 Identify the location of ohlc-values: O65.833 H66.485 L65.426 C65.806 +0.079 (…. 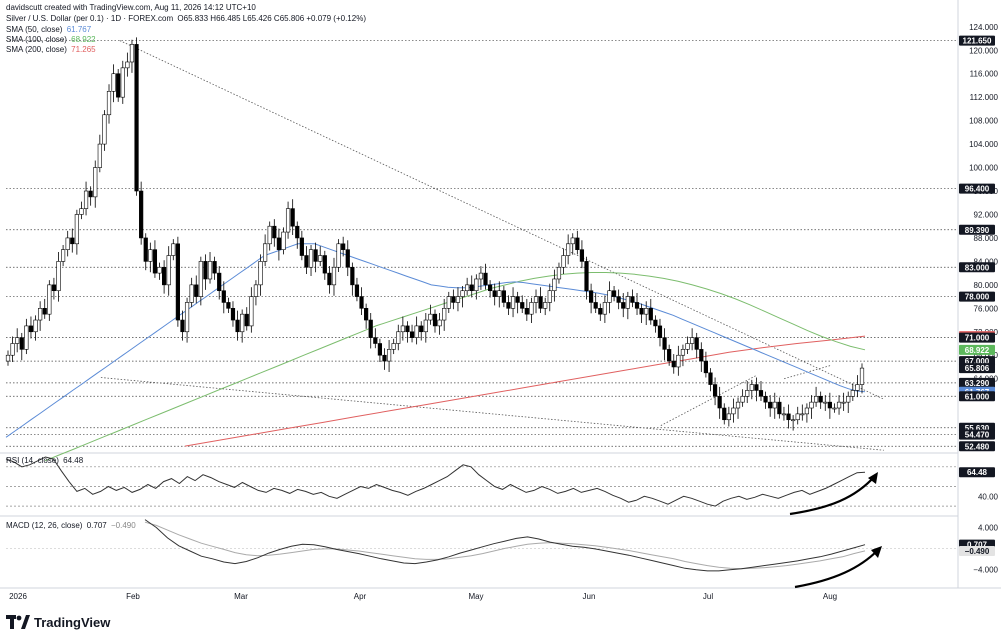
(271, 18).